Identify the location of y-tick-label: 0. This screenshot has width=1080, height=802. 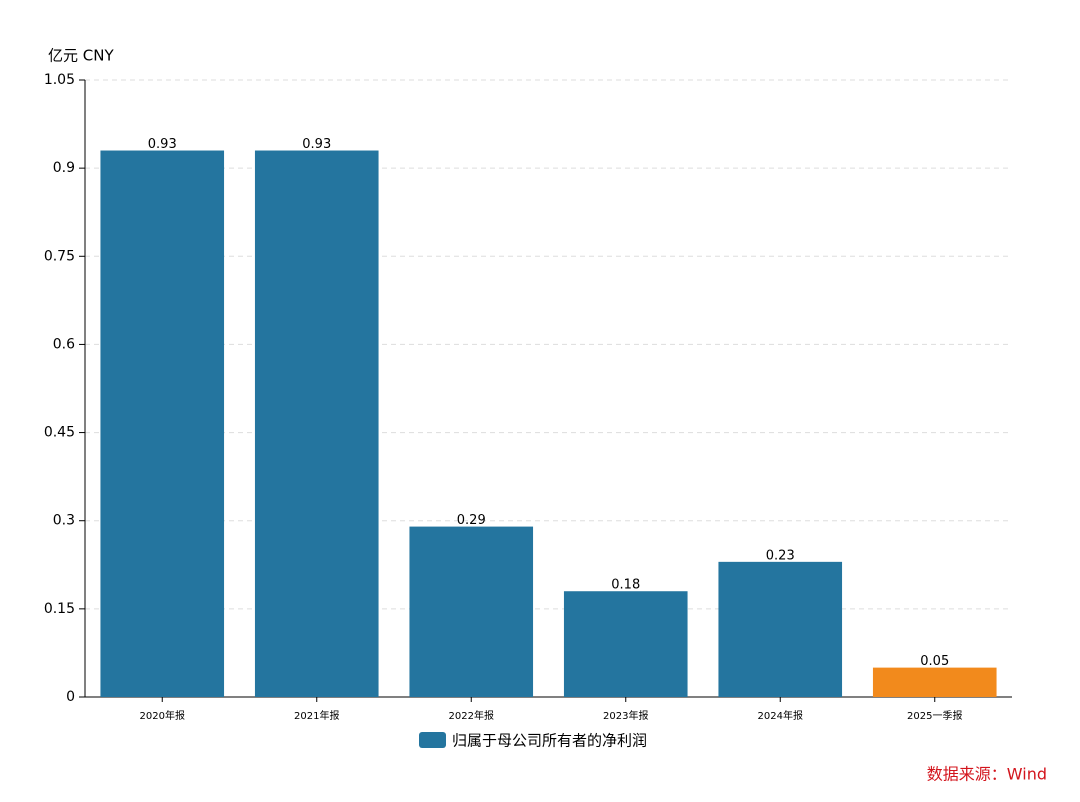
(70, 697).